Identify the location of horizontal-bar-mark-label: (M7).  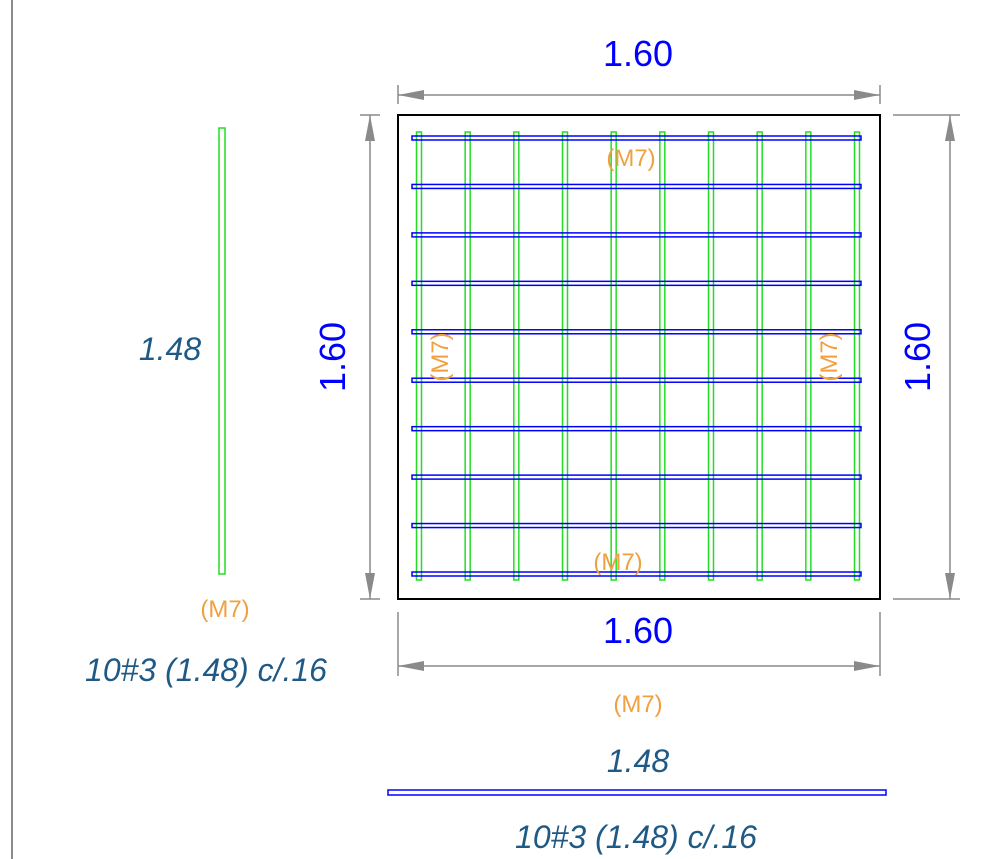
(637, 704).